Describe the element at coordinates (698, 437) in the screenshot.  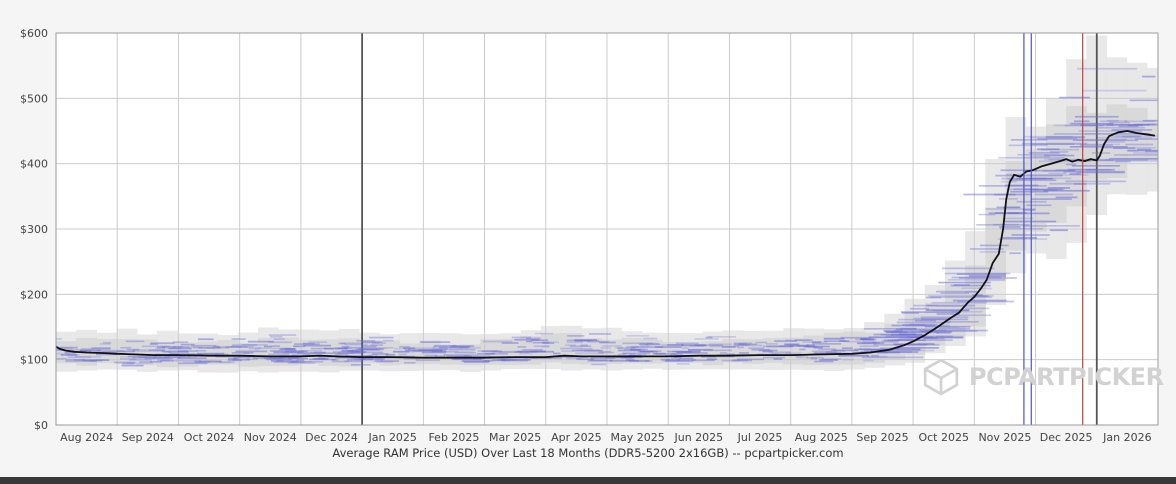
I see `x-tick-label: Jun 2025` at that location.